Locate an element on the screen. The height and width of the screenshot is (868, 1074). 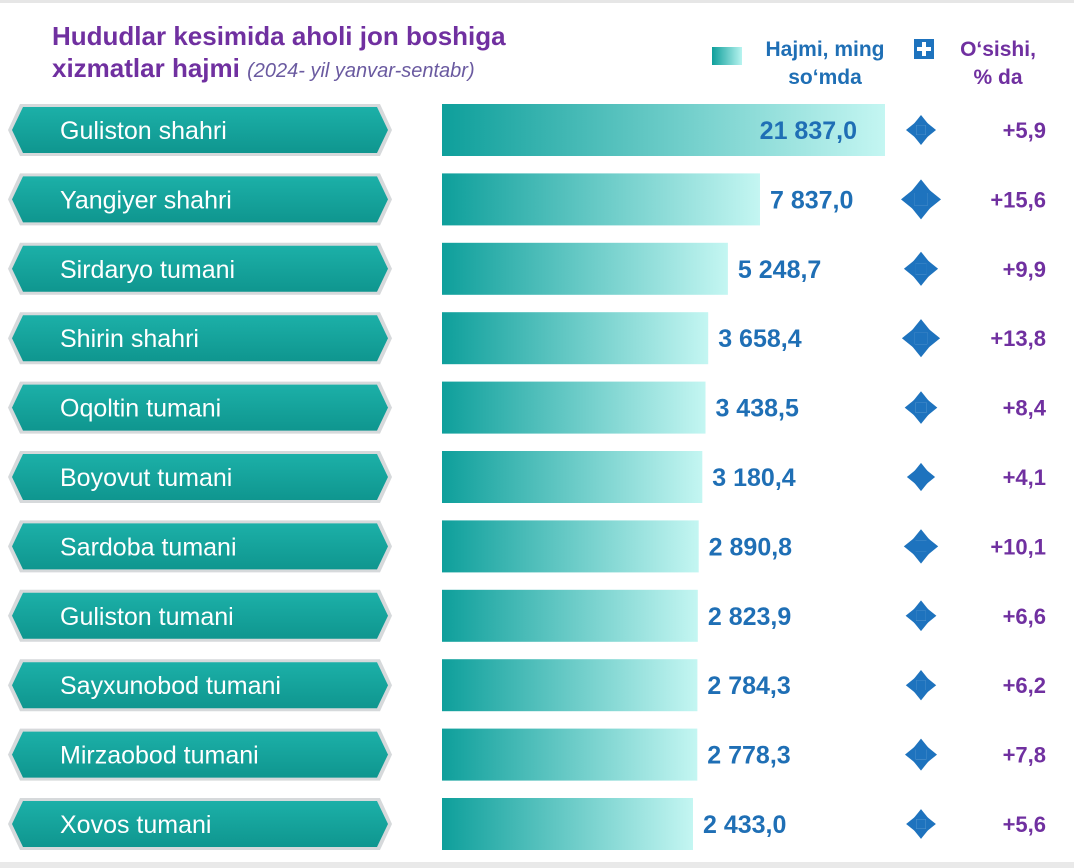
growth-value-label: +6,6 is located at coordinates (1024, 616).